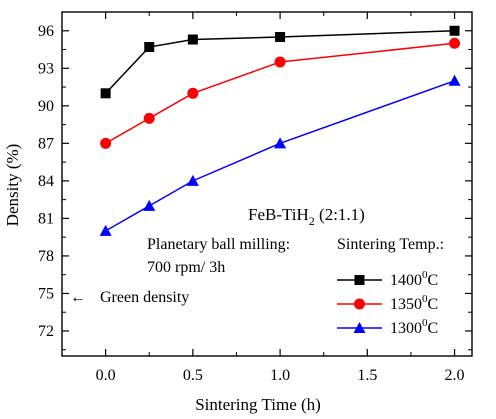  I want to click on legend-item-1: 13500C, so click(387, 303).